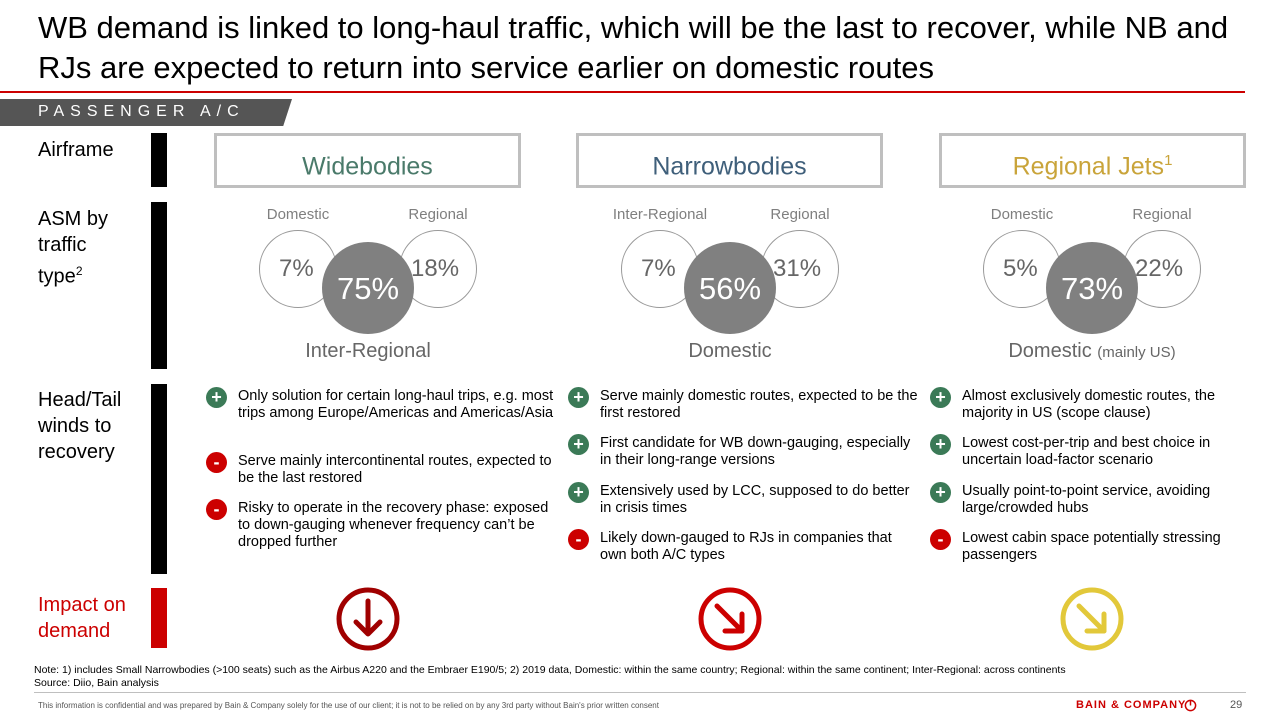  I want to click on row-label-impact-line1: Impact on, so click(82, 605).